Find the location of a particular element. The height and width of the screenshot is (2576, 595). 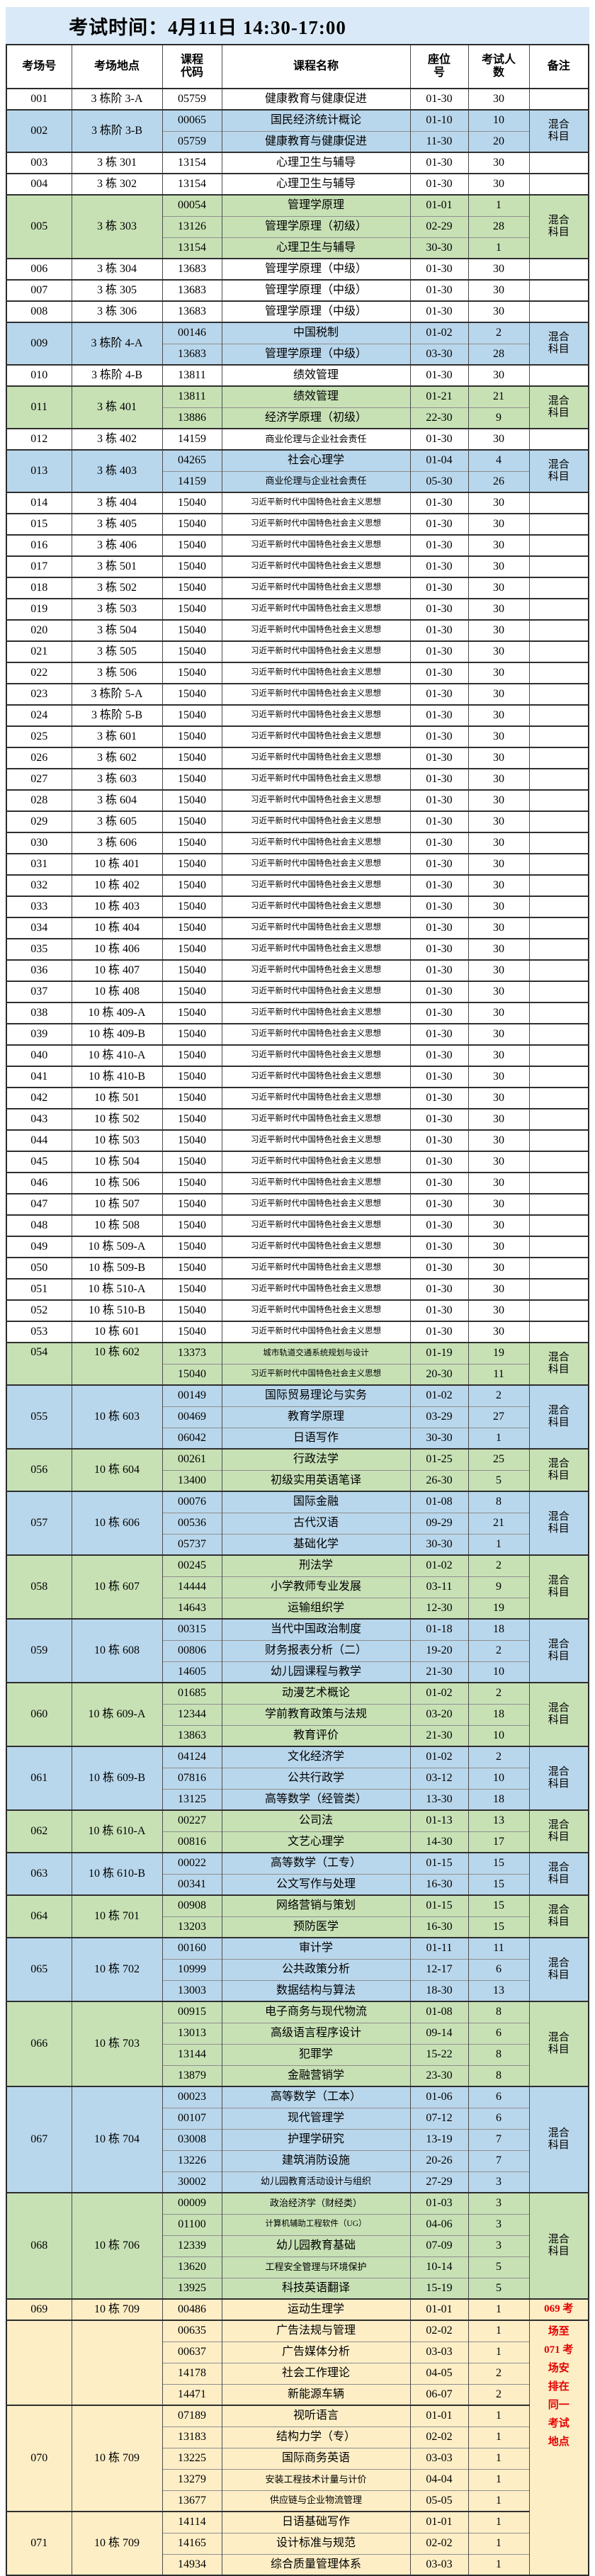

exam-count-cell: 4 is located at coordinates (499, 460).